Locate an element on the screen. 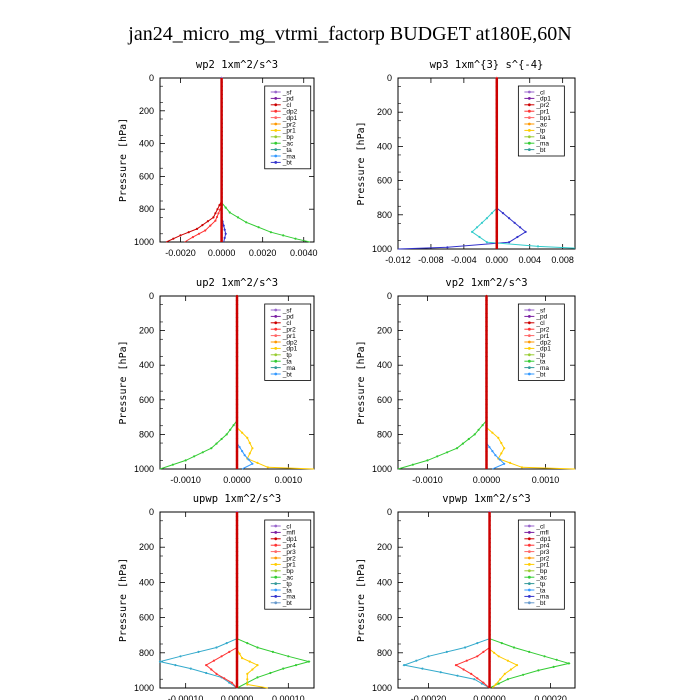  legend-entry: _mfl is located at coordinates (289, 533).